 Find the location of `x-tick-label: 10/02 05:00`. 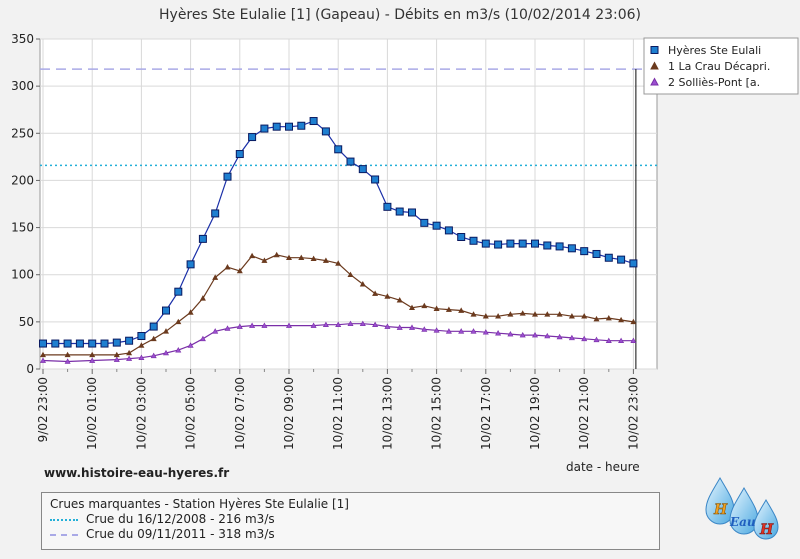

x-tick-label: 10/02 05:00 is located at coordinates (191, 413).